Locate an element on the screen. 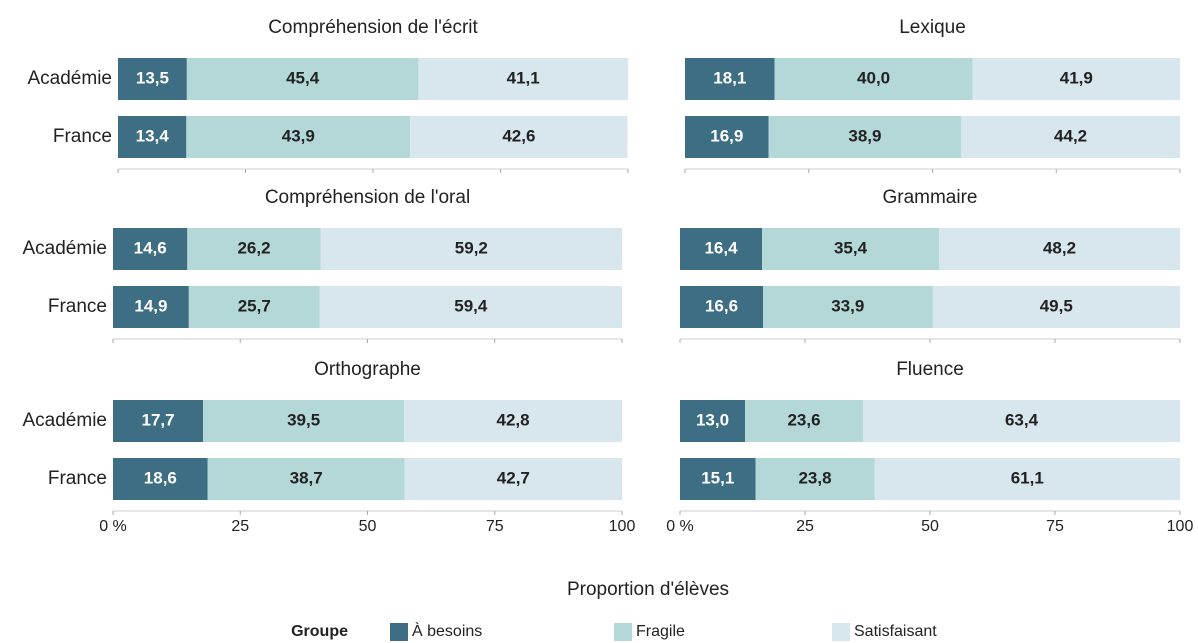  value-label: 23,8 is located at coordinates (814, 477).